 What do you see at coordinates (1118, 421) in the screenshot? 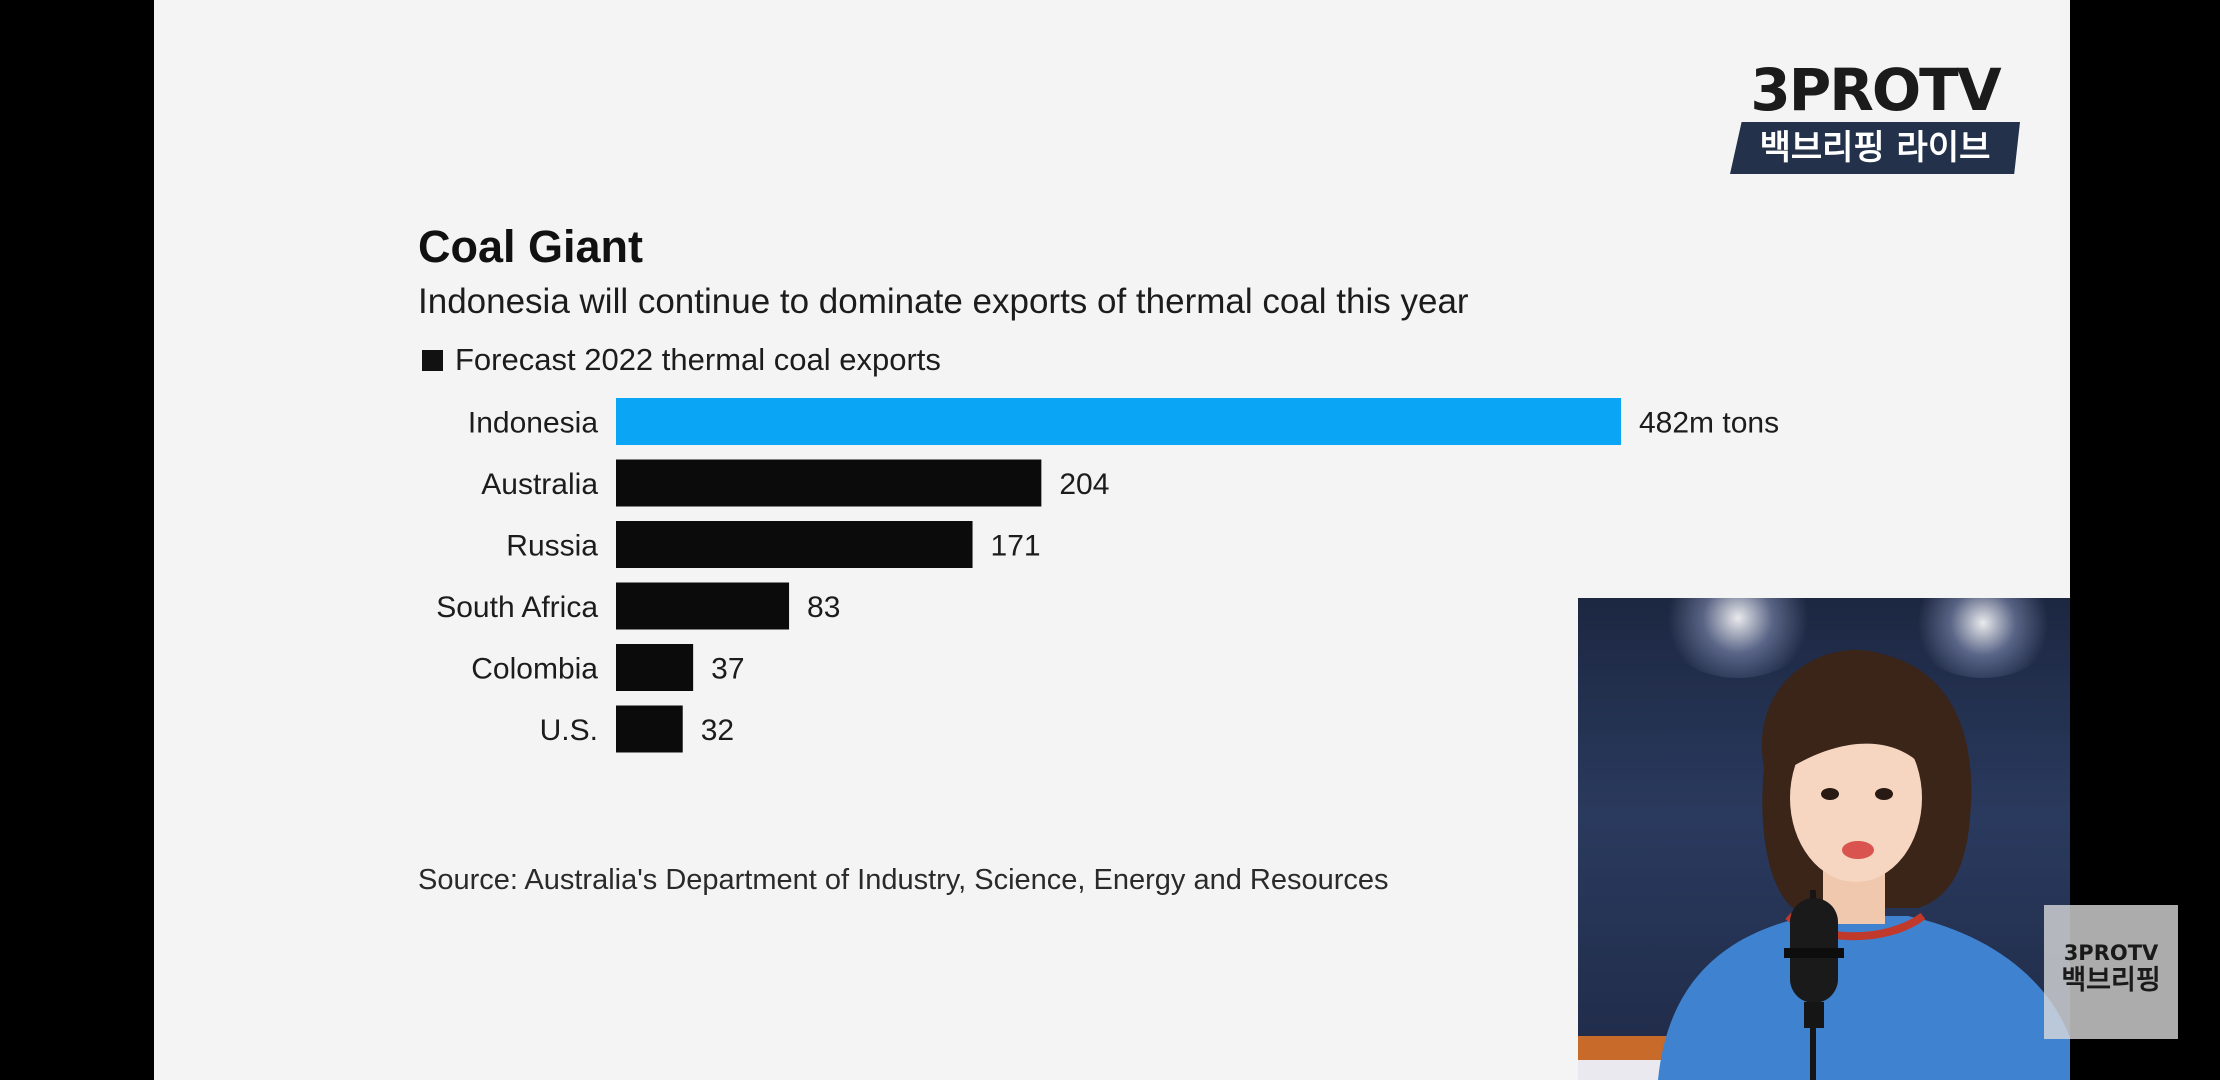
I see `bar-indonesia` at bounding box center [1118, 421].